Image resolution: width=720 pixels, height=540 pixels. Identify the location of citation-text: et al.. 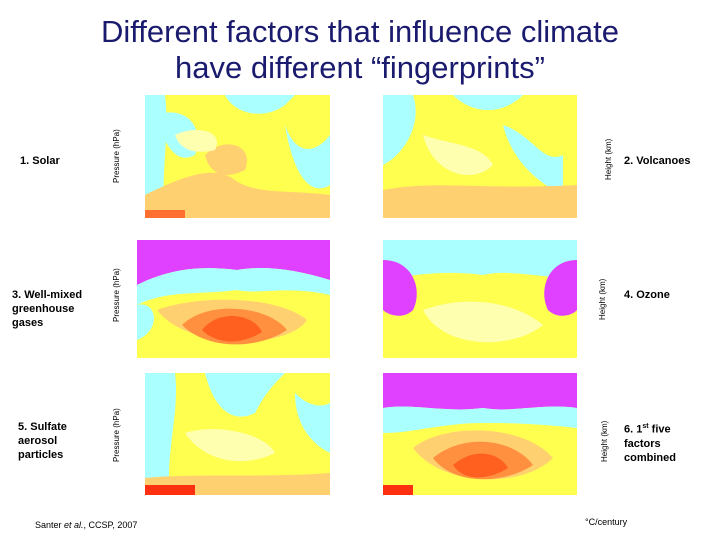
(74, 525).